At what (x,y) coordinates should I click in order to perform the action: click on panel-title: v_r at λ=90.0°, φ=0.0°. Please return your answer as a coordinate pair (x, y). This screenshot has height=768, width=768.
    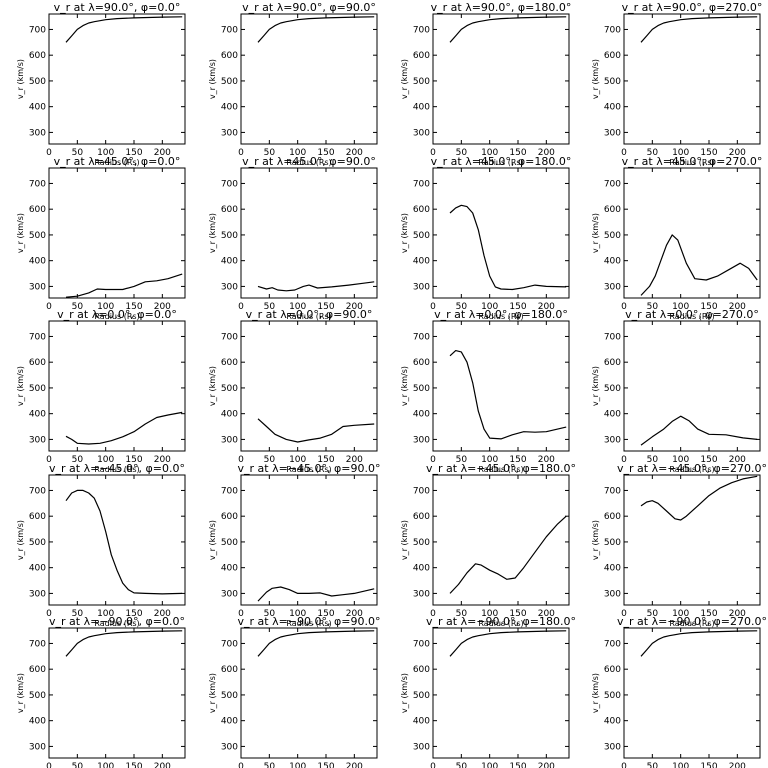
    Looking at the image, I should click on (117, 7).